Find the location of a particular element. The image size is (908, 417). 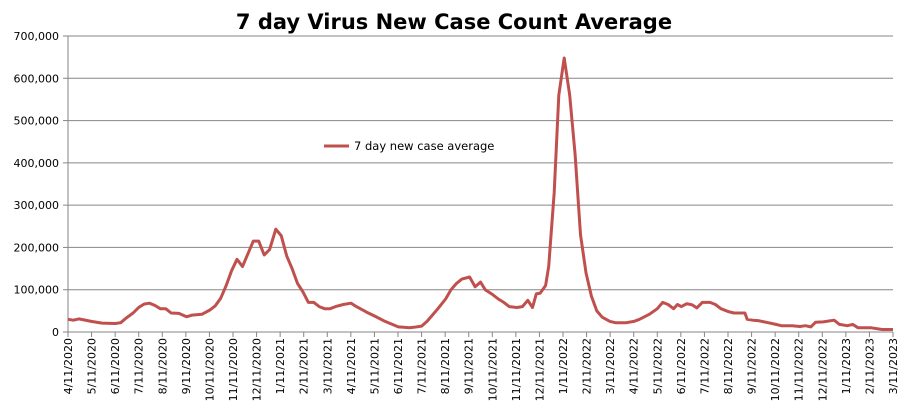

x-tick-label: 6/11/2022 is located at coordinates (681, 366).